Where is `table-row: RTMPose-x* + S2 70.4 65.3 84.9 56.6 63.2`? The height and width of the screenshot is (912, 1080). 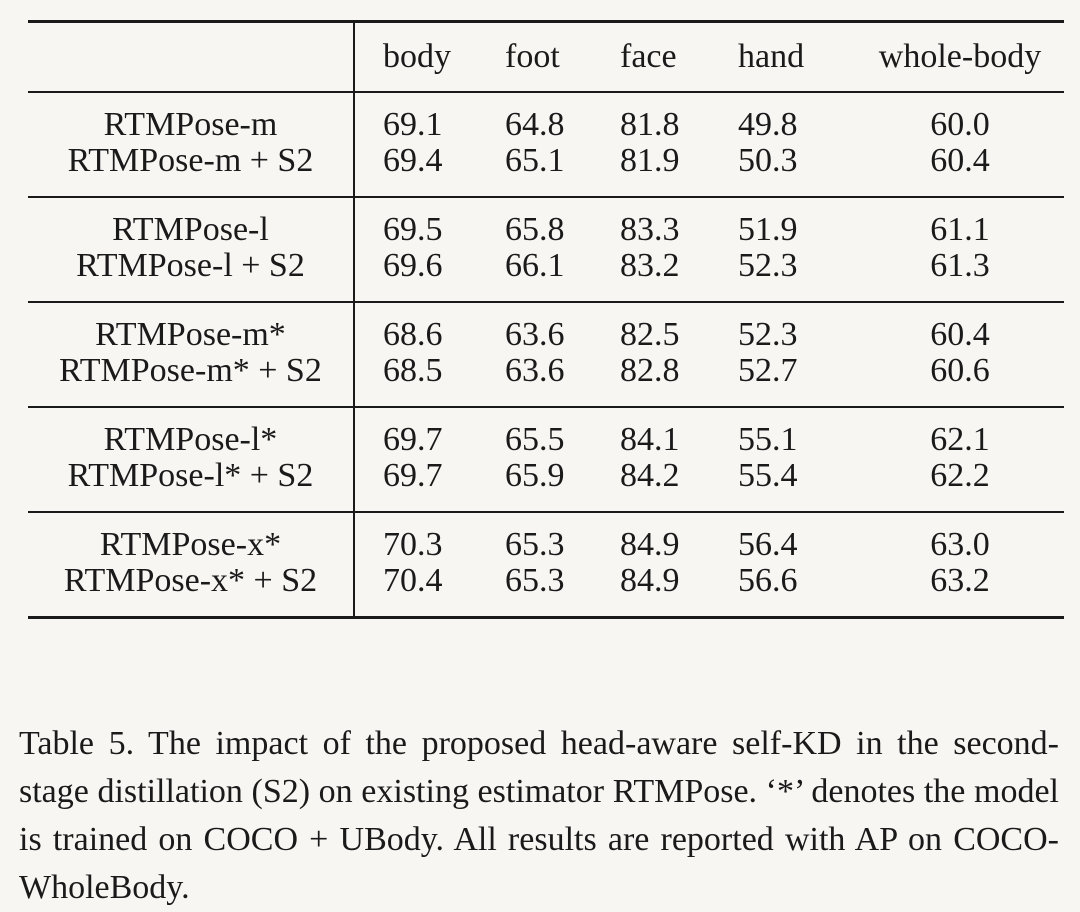
table-row: RTMPose-x* + S2 70.4 65.3 84.9 56.6 63.2 is located at coordinates (546, 590).